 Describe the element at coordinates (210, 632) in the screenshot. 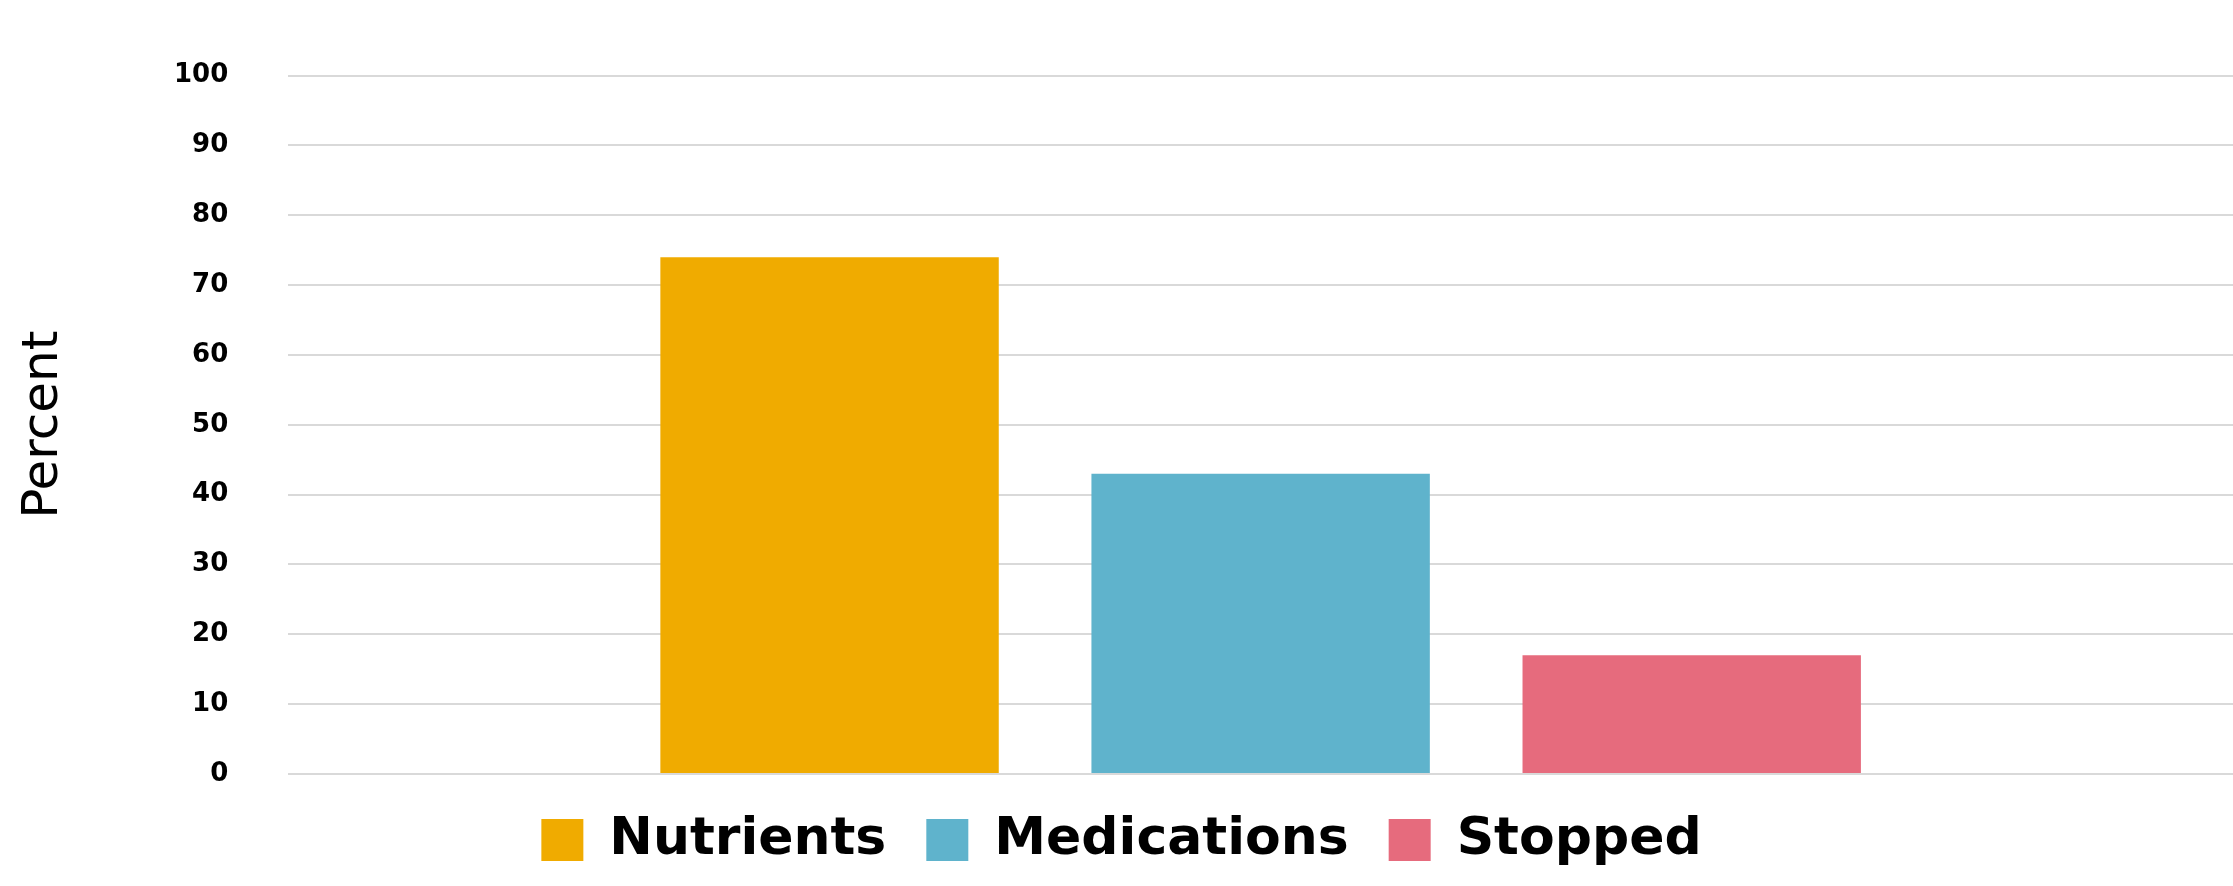

I see `y-tick-label: 20` at that location.